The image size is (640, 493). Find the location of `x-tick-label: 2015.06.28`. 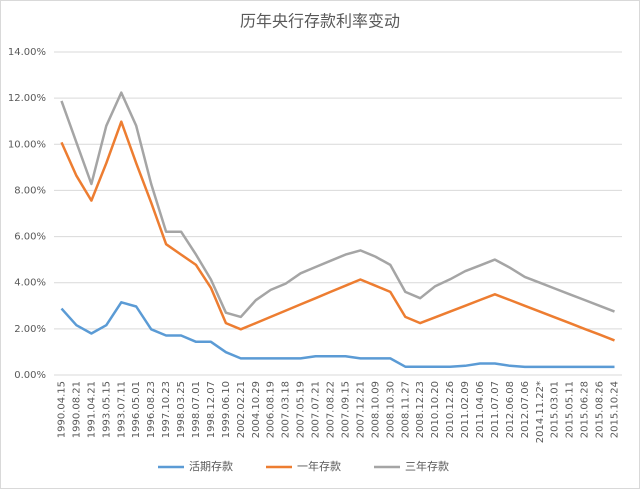

x-tick-label: 2015.06.28 is located at coordinates (585, 409).